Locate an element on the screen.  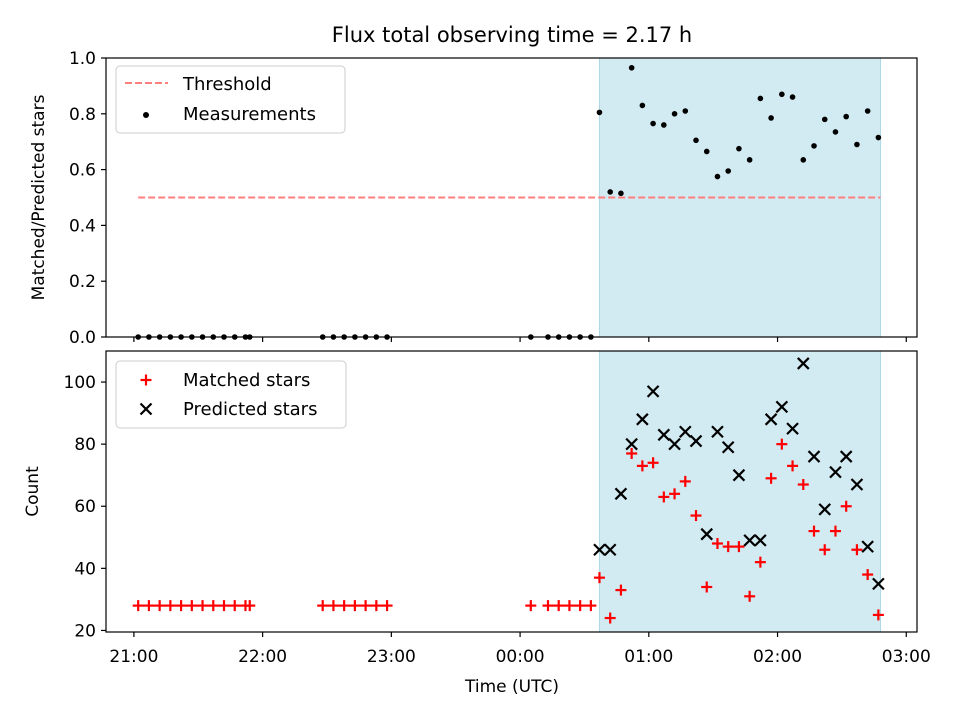
top-y-tick-label: 0.0 is located at coordinates (82, 338).